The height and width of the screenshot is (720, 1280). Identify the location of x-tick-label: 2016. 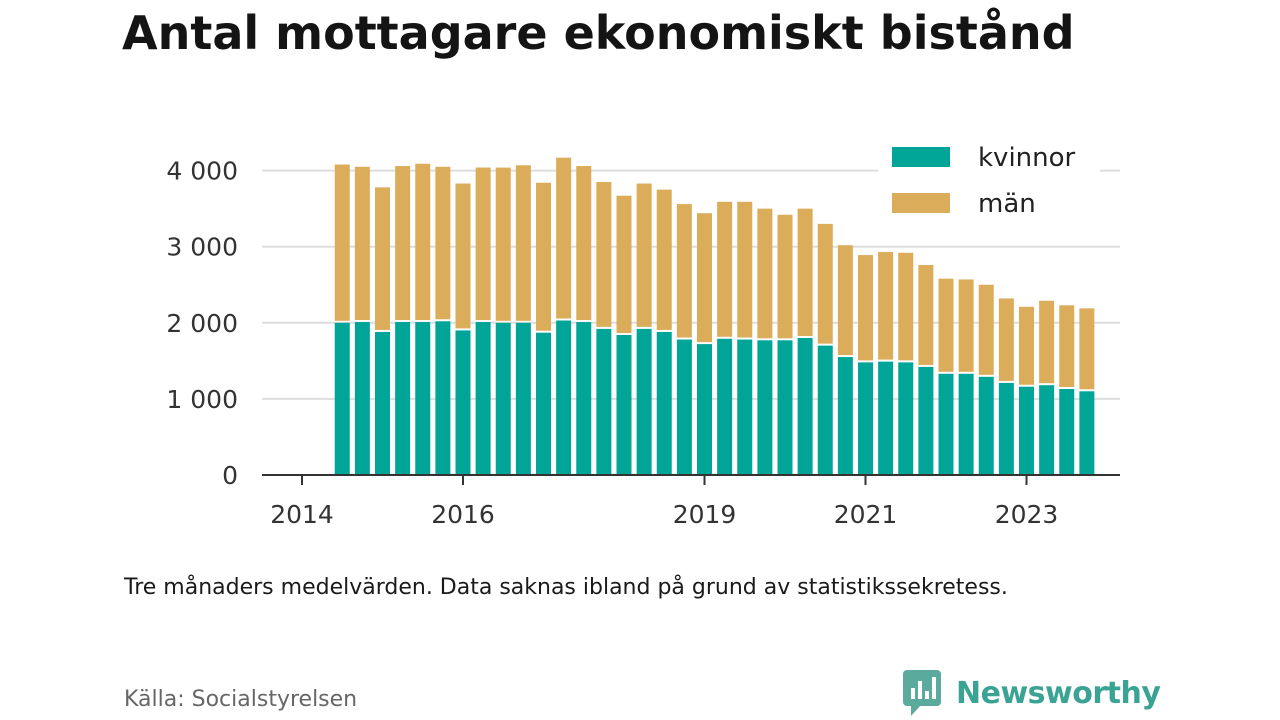
(463, 514).